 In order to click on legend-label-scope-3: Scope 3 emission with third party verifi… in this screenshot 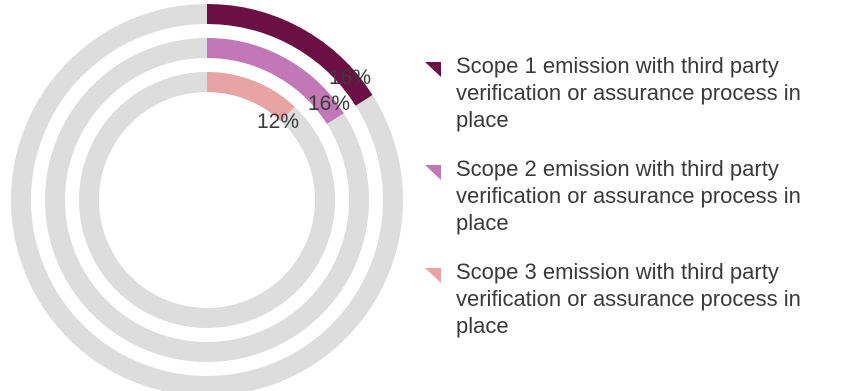, I will do `click(628, 298)`.